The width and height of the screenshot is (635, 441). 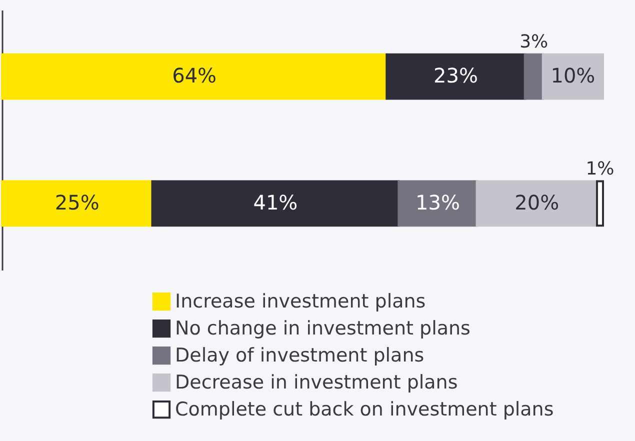 What do you see at coordinates (299, 355) in the screenshot?
I see `legend-label: Delay of investment plans` at bounding box center [299, 355].